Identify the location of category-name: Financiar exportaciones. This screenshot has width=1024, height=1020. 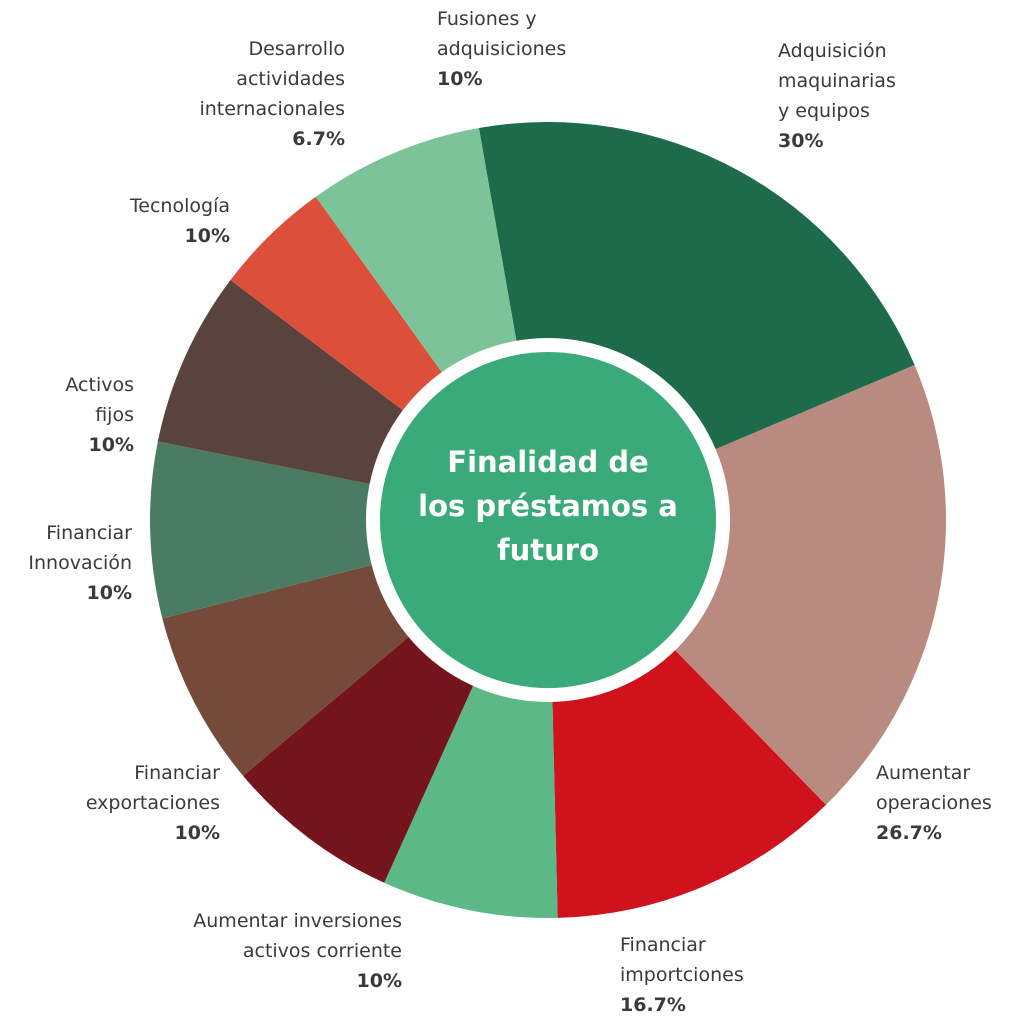
(152, 788).